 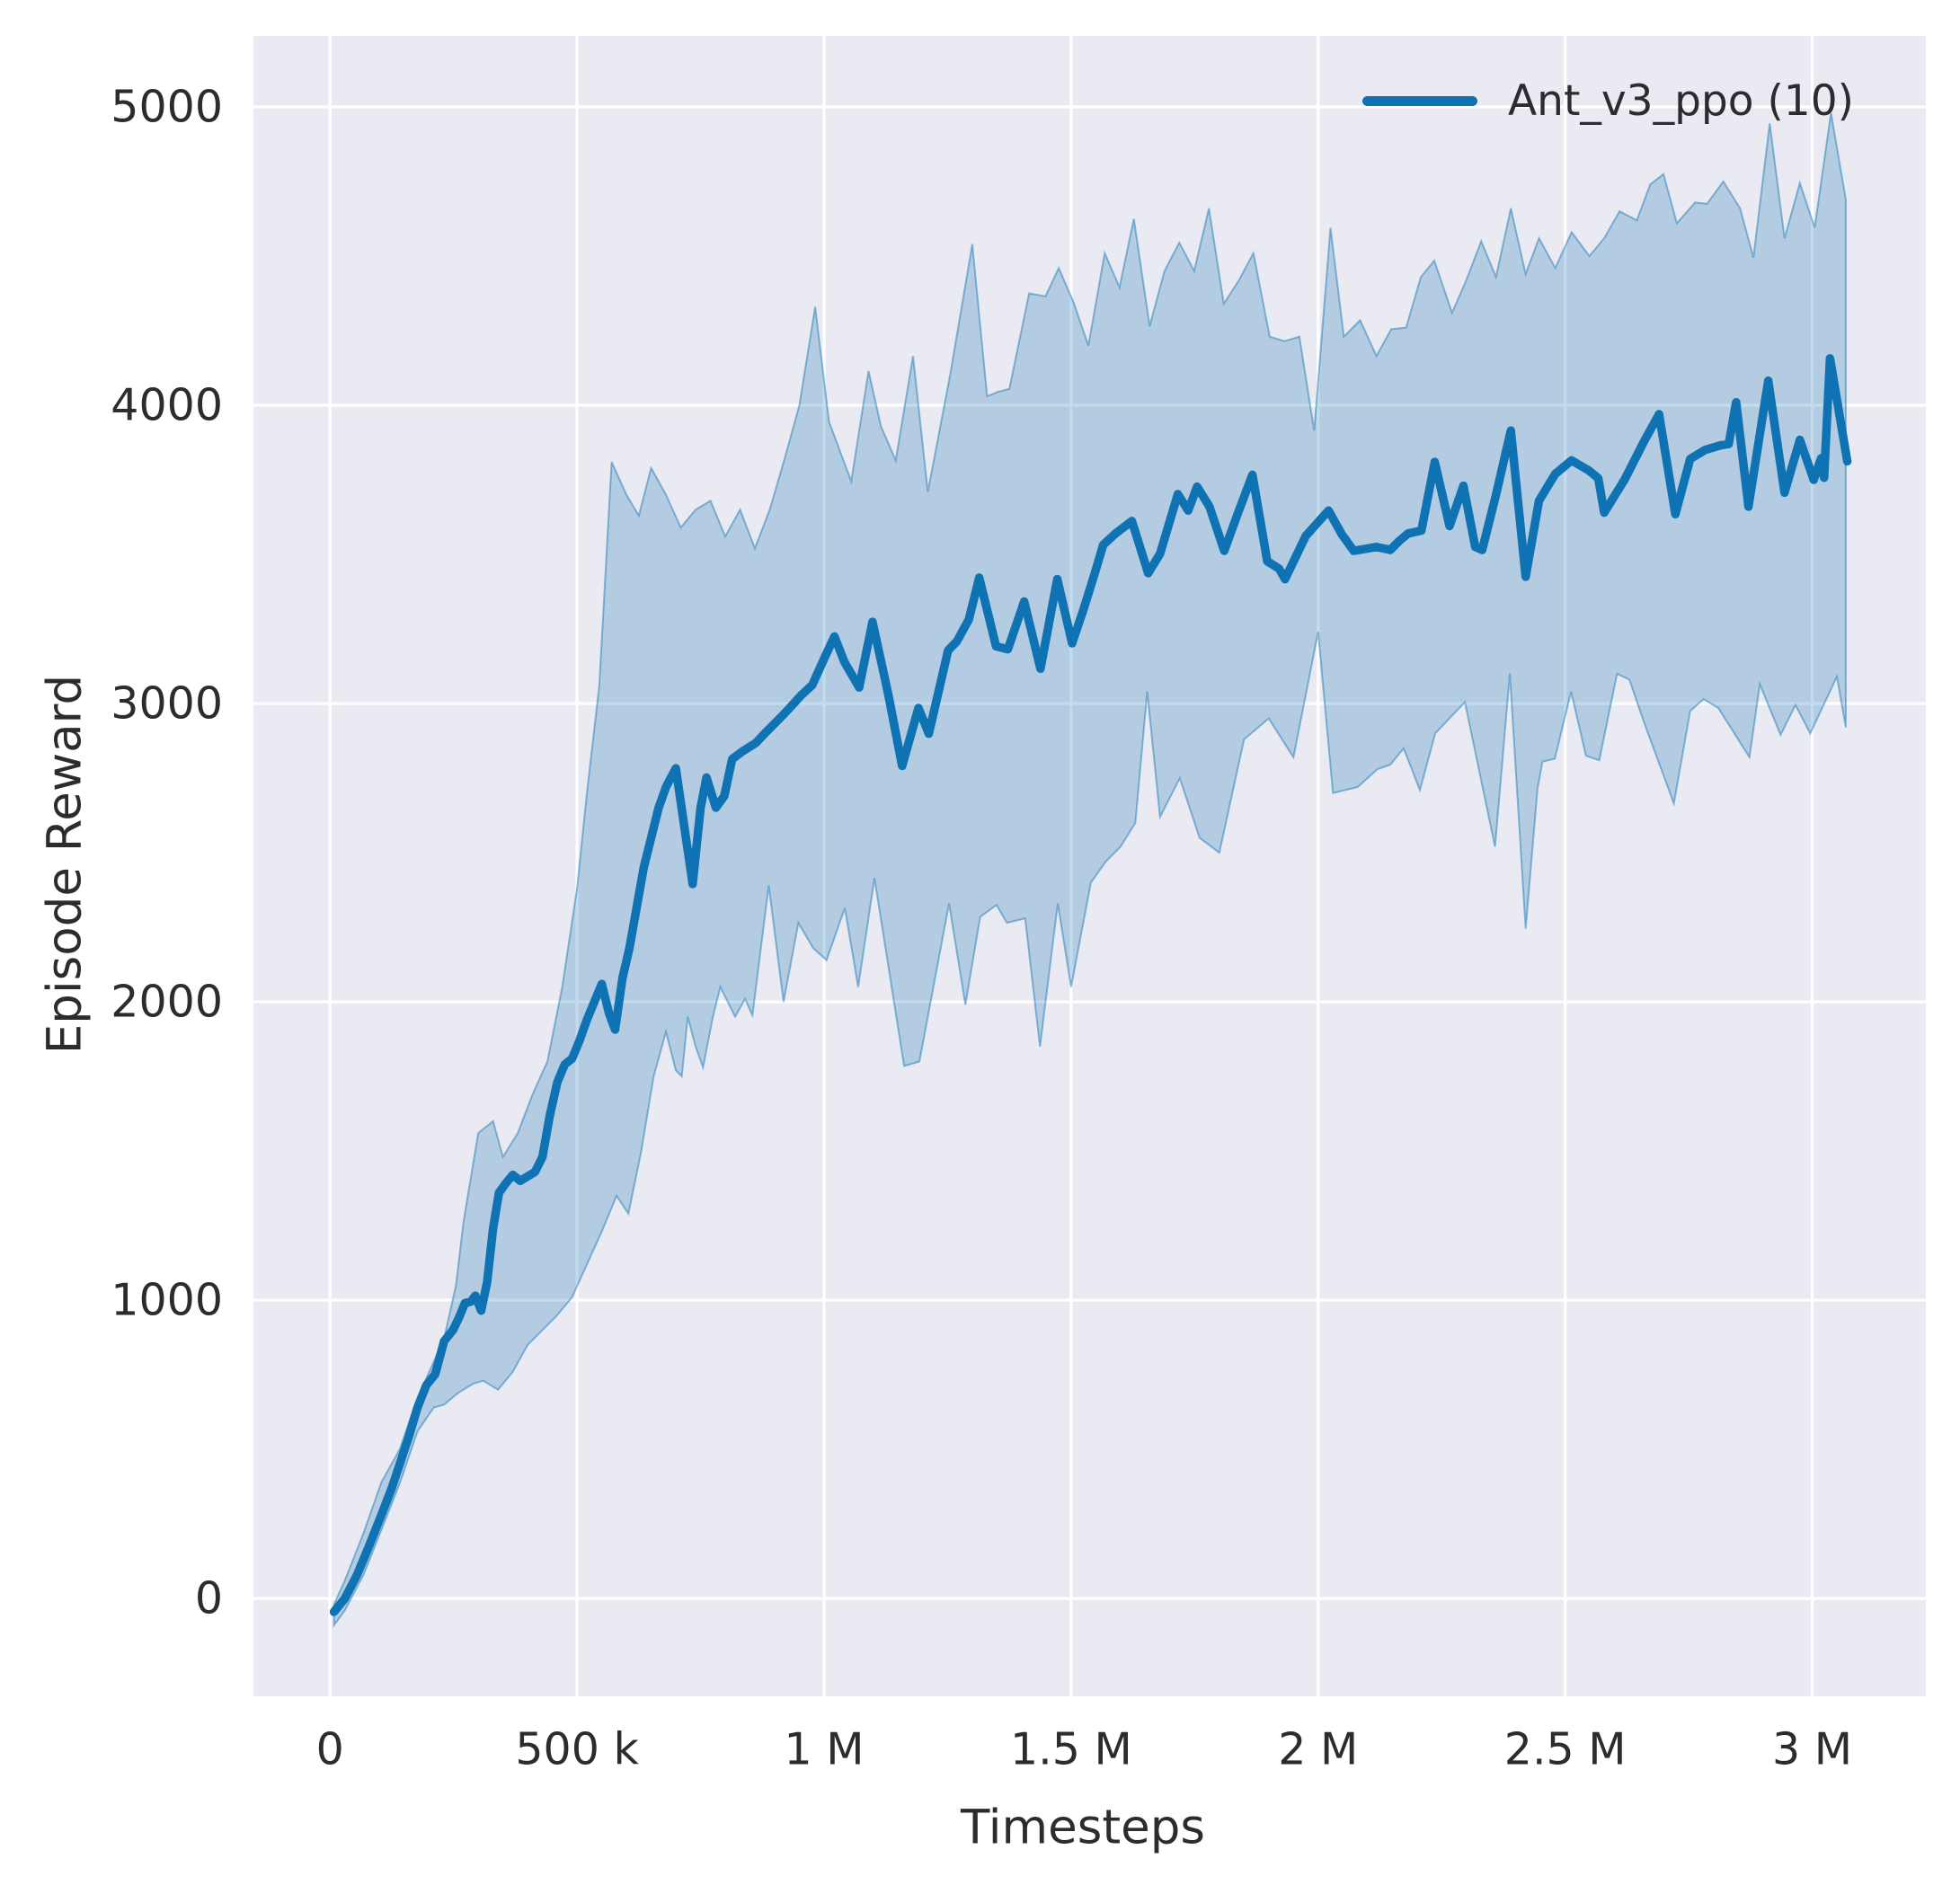 What do you see at coordinates (167, 405) in the screenshot?
I see `y-tick-label: 4000` at bounding box center [167, 405].